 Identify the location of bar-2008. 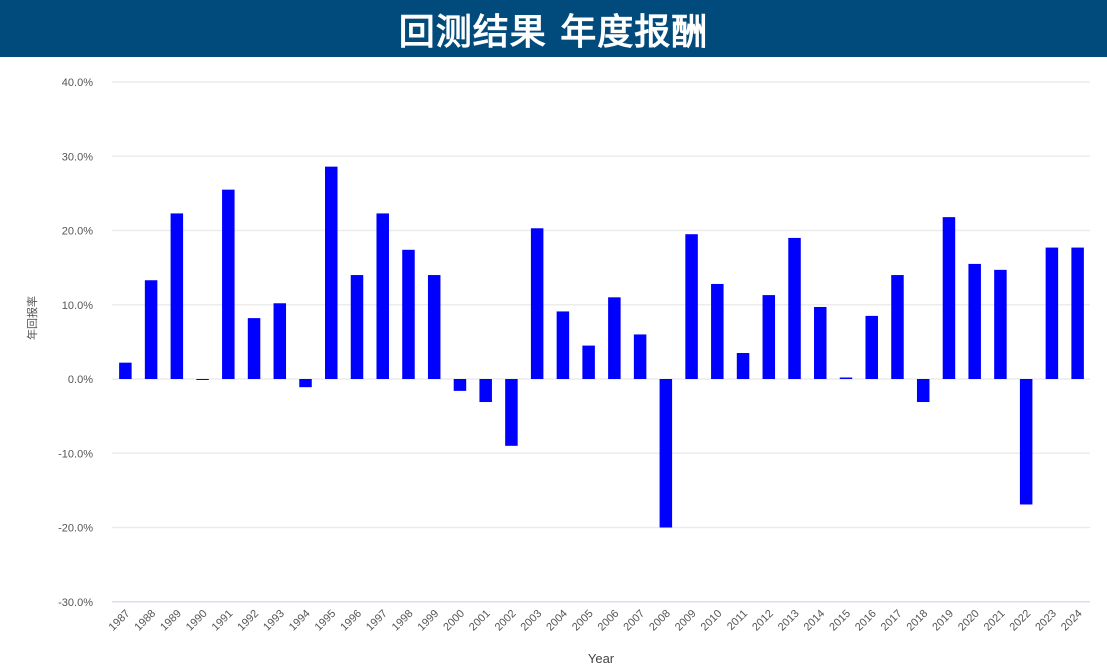
(666, 453).